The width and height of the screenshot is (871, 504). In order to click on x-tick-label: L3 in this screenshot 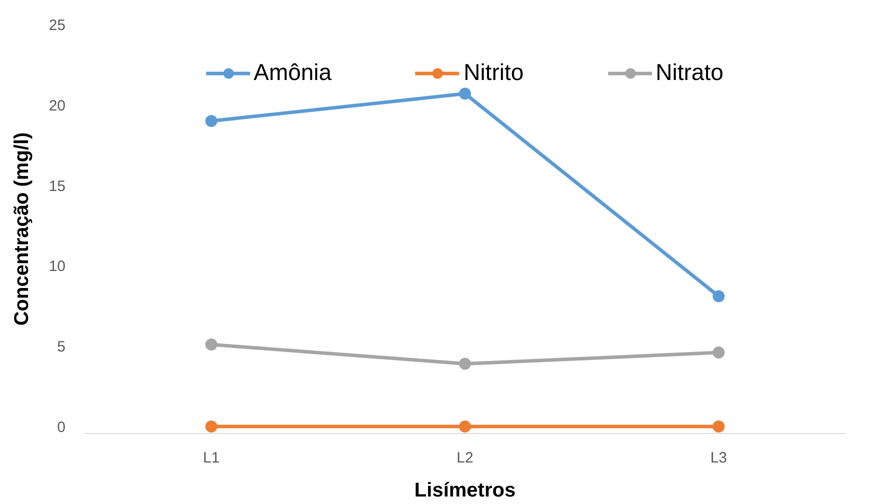, I will do `click(719, 458)`.